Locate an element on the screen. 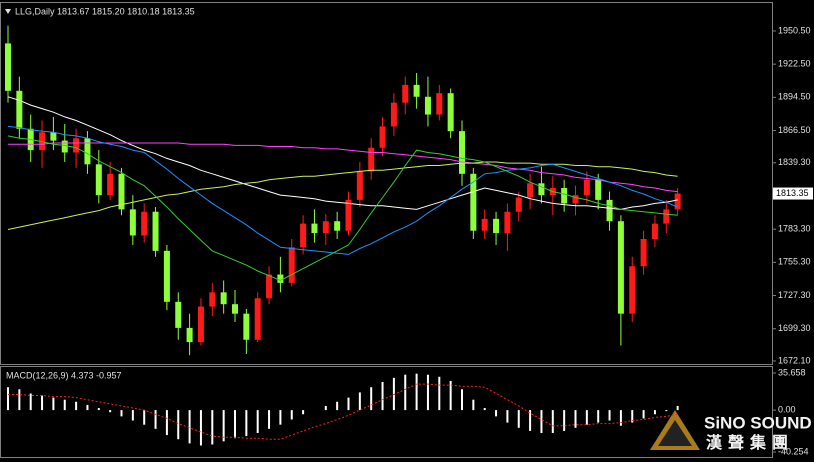 The image size is (814, 462). y-tick-label: 1755.30 is located at coordinates (794, 262).